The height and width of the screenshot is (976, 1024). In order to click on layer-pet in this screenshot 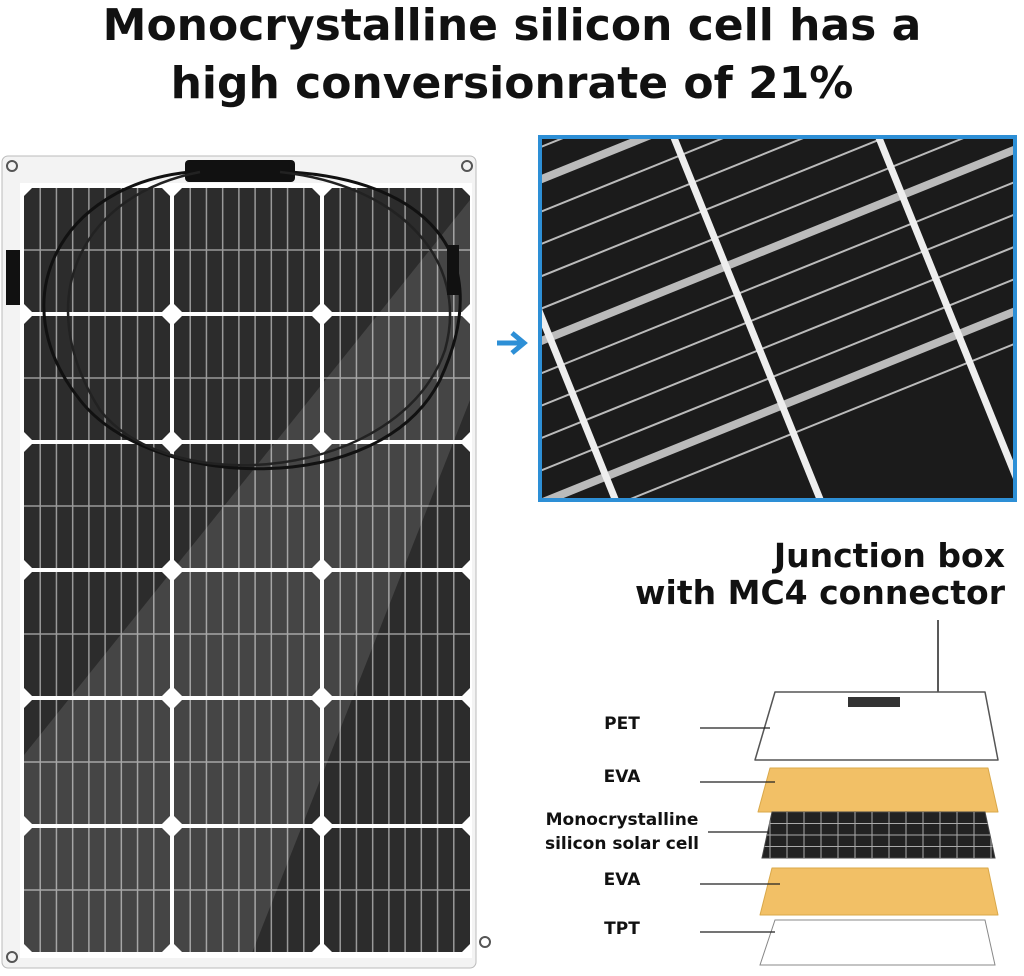, I will do `click(876, 726)`.